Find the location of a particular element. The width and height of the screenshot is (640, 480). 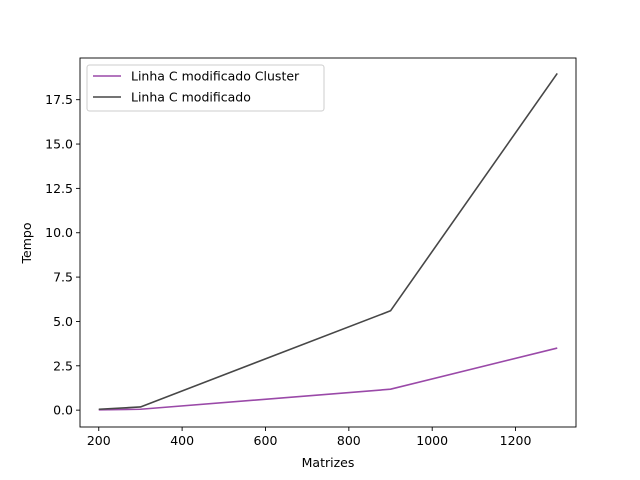

x-axis-label: Matrizes is located at coordinates (328, 462).